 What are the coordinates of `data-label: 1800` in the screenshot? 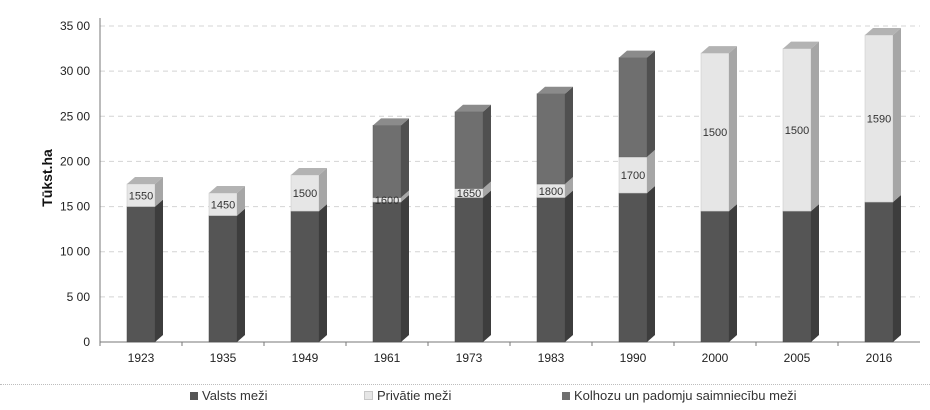 It's located at (551, 192).